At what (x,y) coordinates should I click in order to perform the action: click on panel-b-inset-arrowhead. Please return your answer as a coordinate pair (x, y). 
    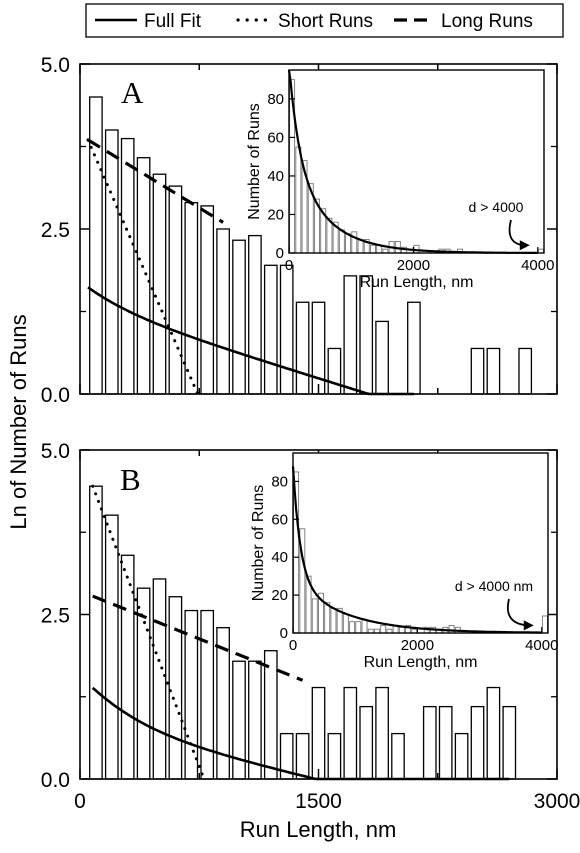
    Looking at the image, I should click on (528, 625).